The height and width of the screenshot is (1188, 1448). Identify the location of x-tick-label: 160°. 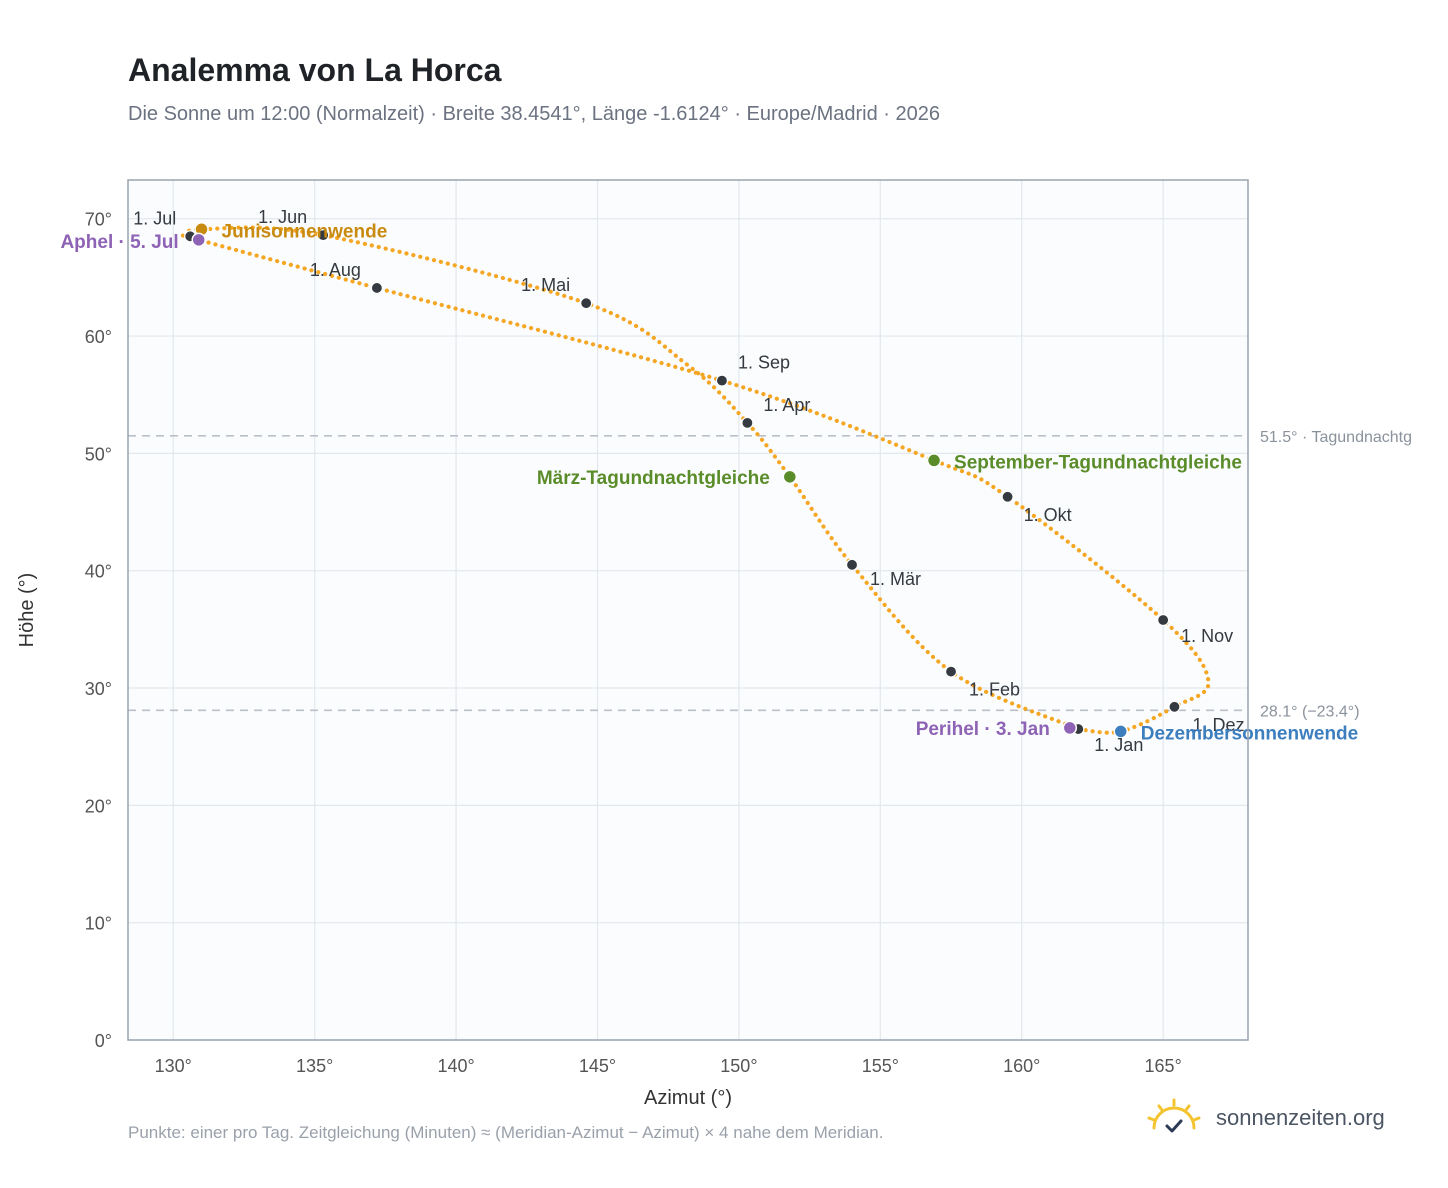
(1021, 1066).